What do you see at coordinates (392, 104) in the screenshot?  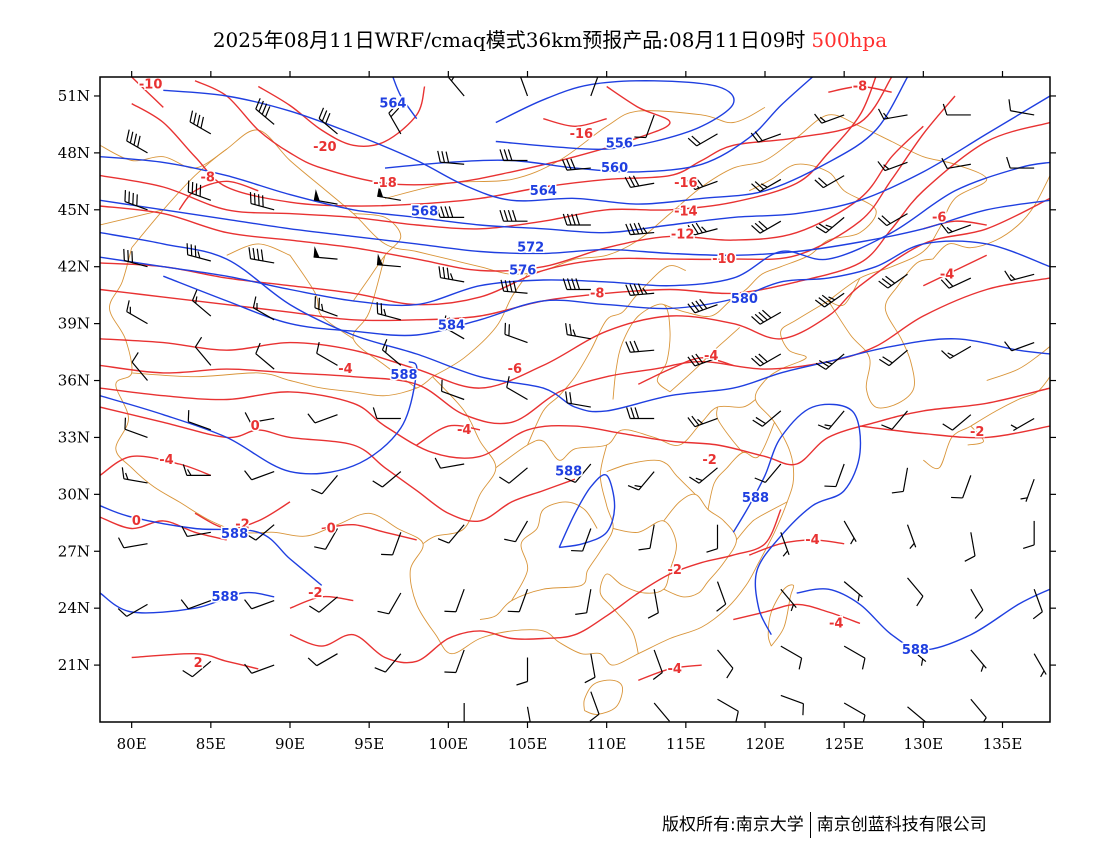 I see `height-contour-label: 564` at bounding box center [392, 104].